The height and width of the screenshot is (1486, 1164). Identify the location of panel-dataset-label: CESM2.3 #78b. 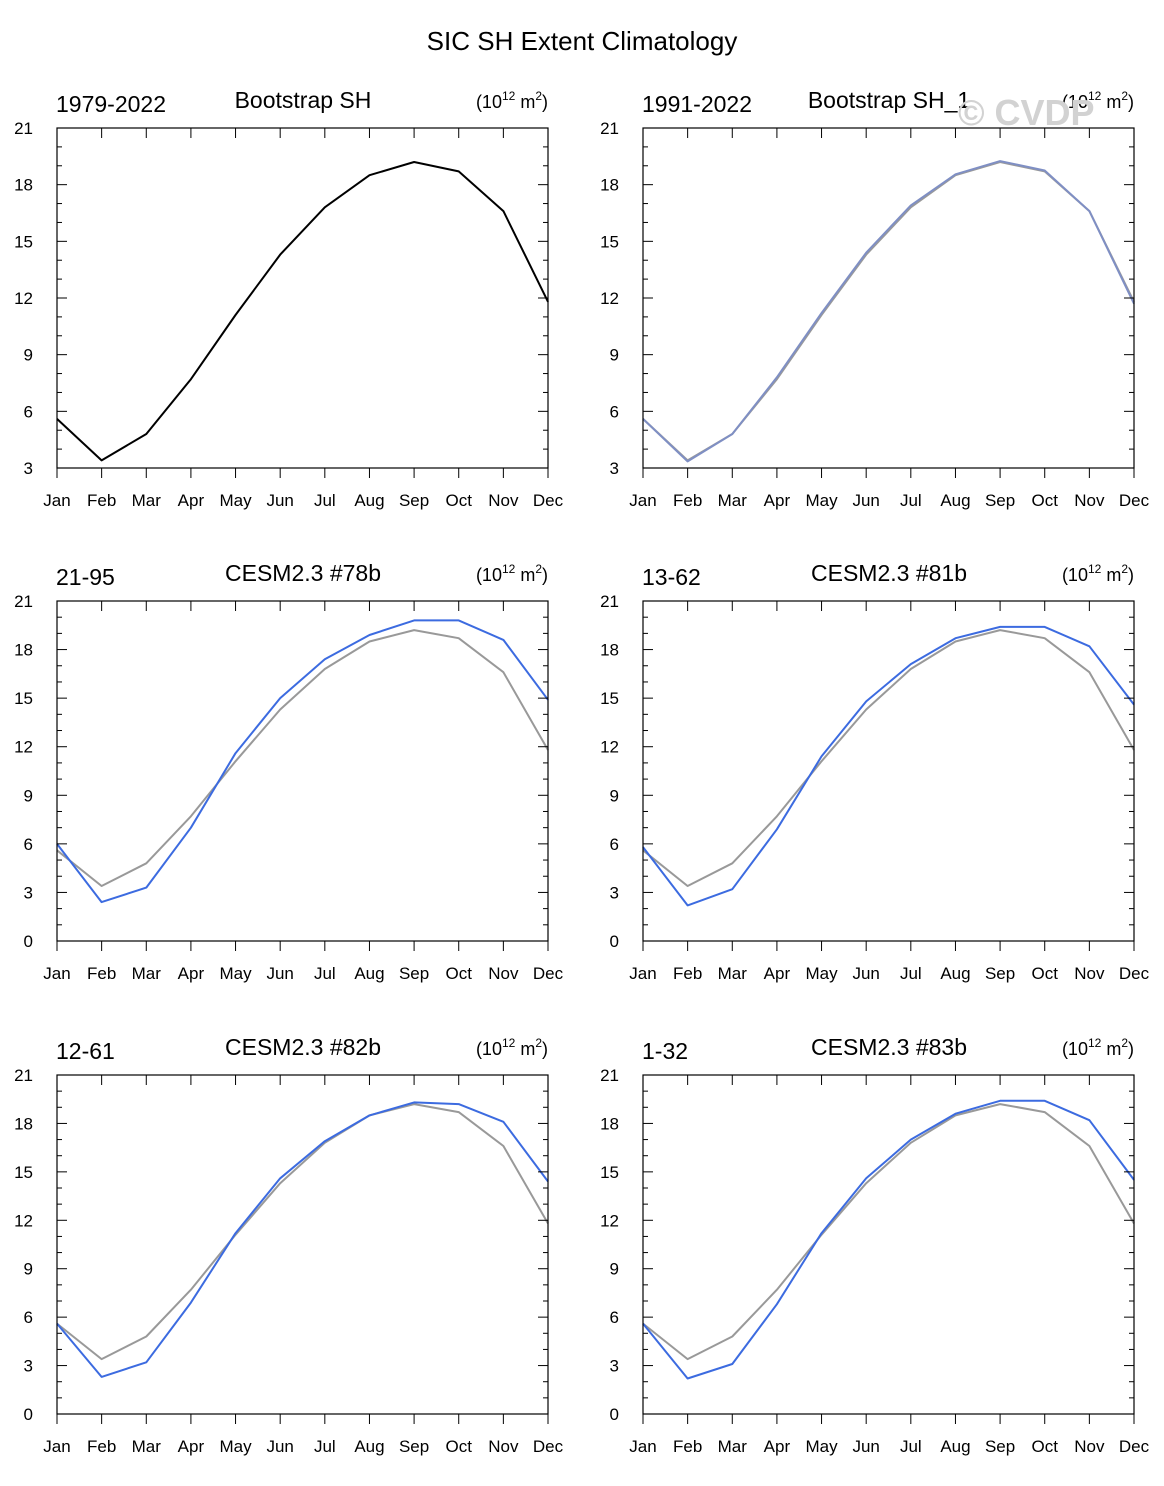
(303, 573).